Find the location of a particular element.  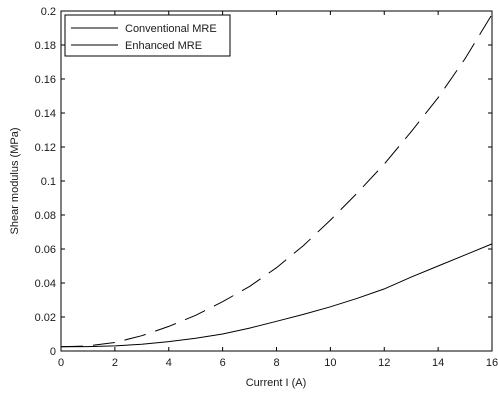

x-tick-label: 8 is located at coordinates (276, 363).